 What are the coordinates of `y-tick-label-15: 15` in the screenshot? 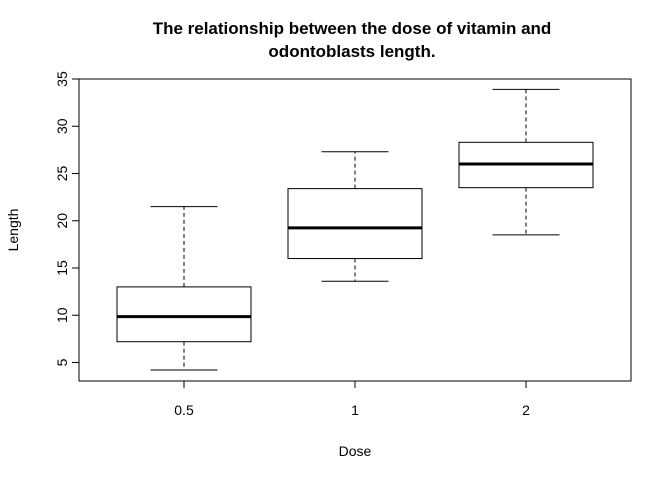 It's located at (62, 268).